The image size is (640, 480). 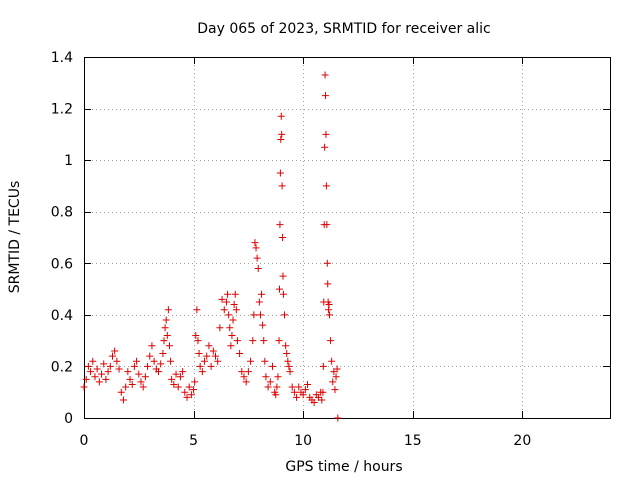 I want to click on y-tick-label: 0.6, so click(x=62, y=264).